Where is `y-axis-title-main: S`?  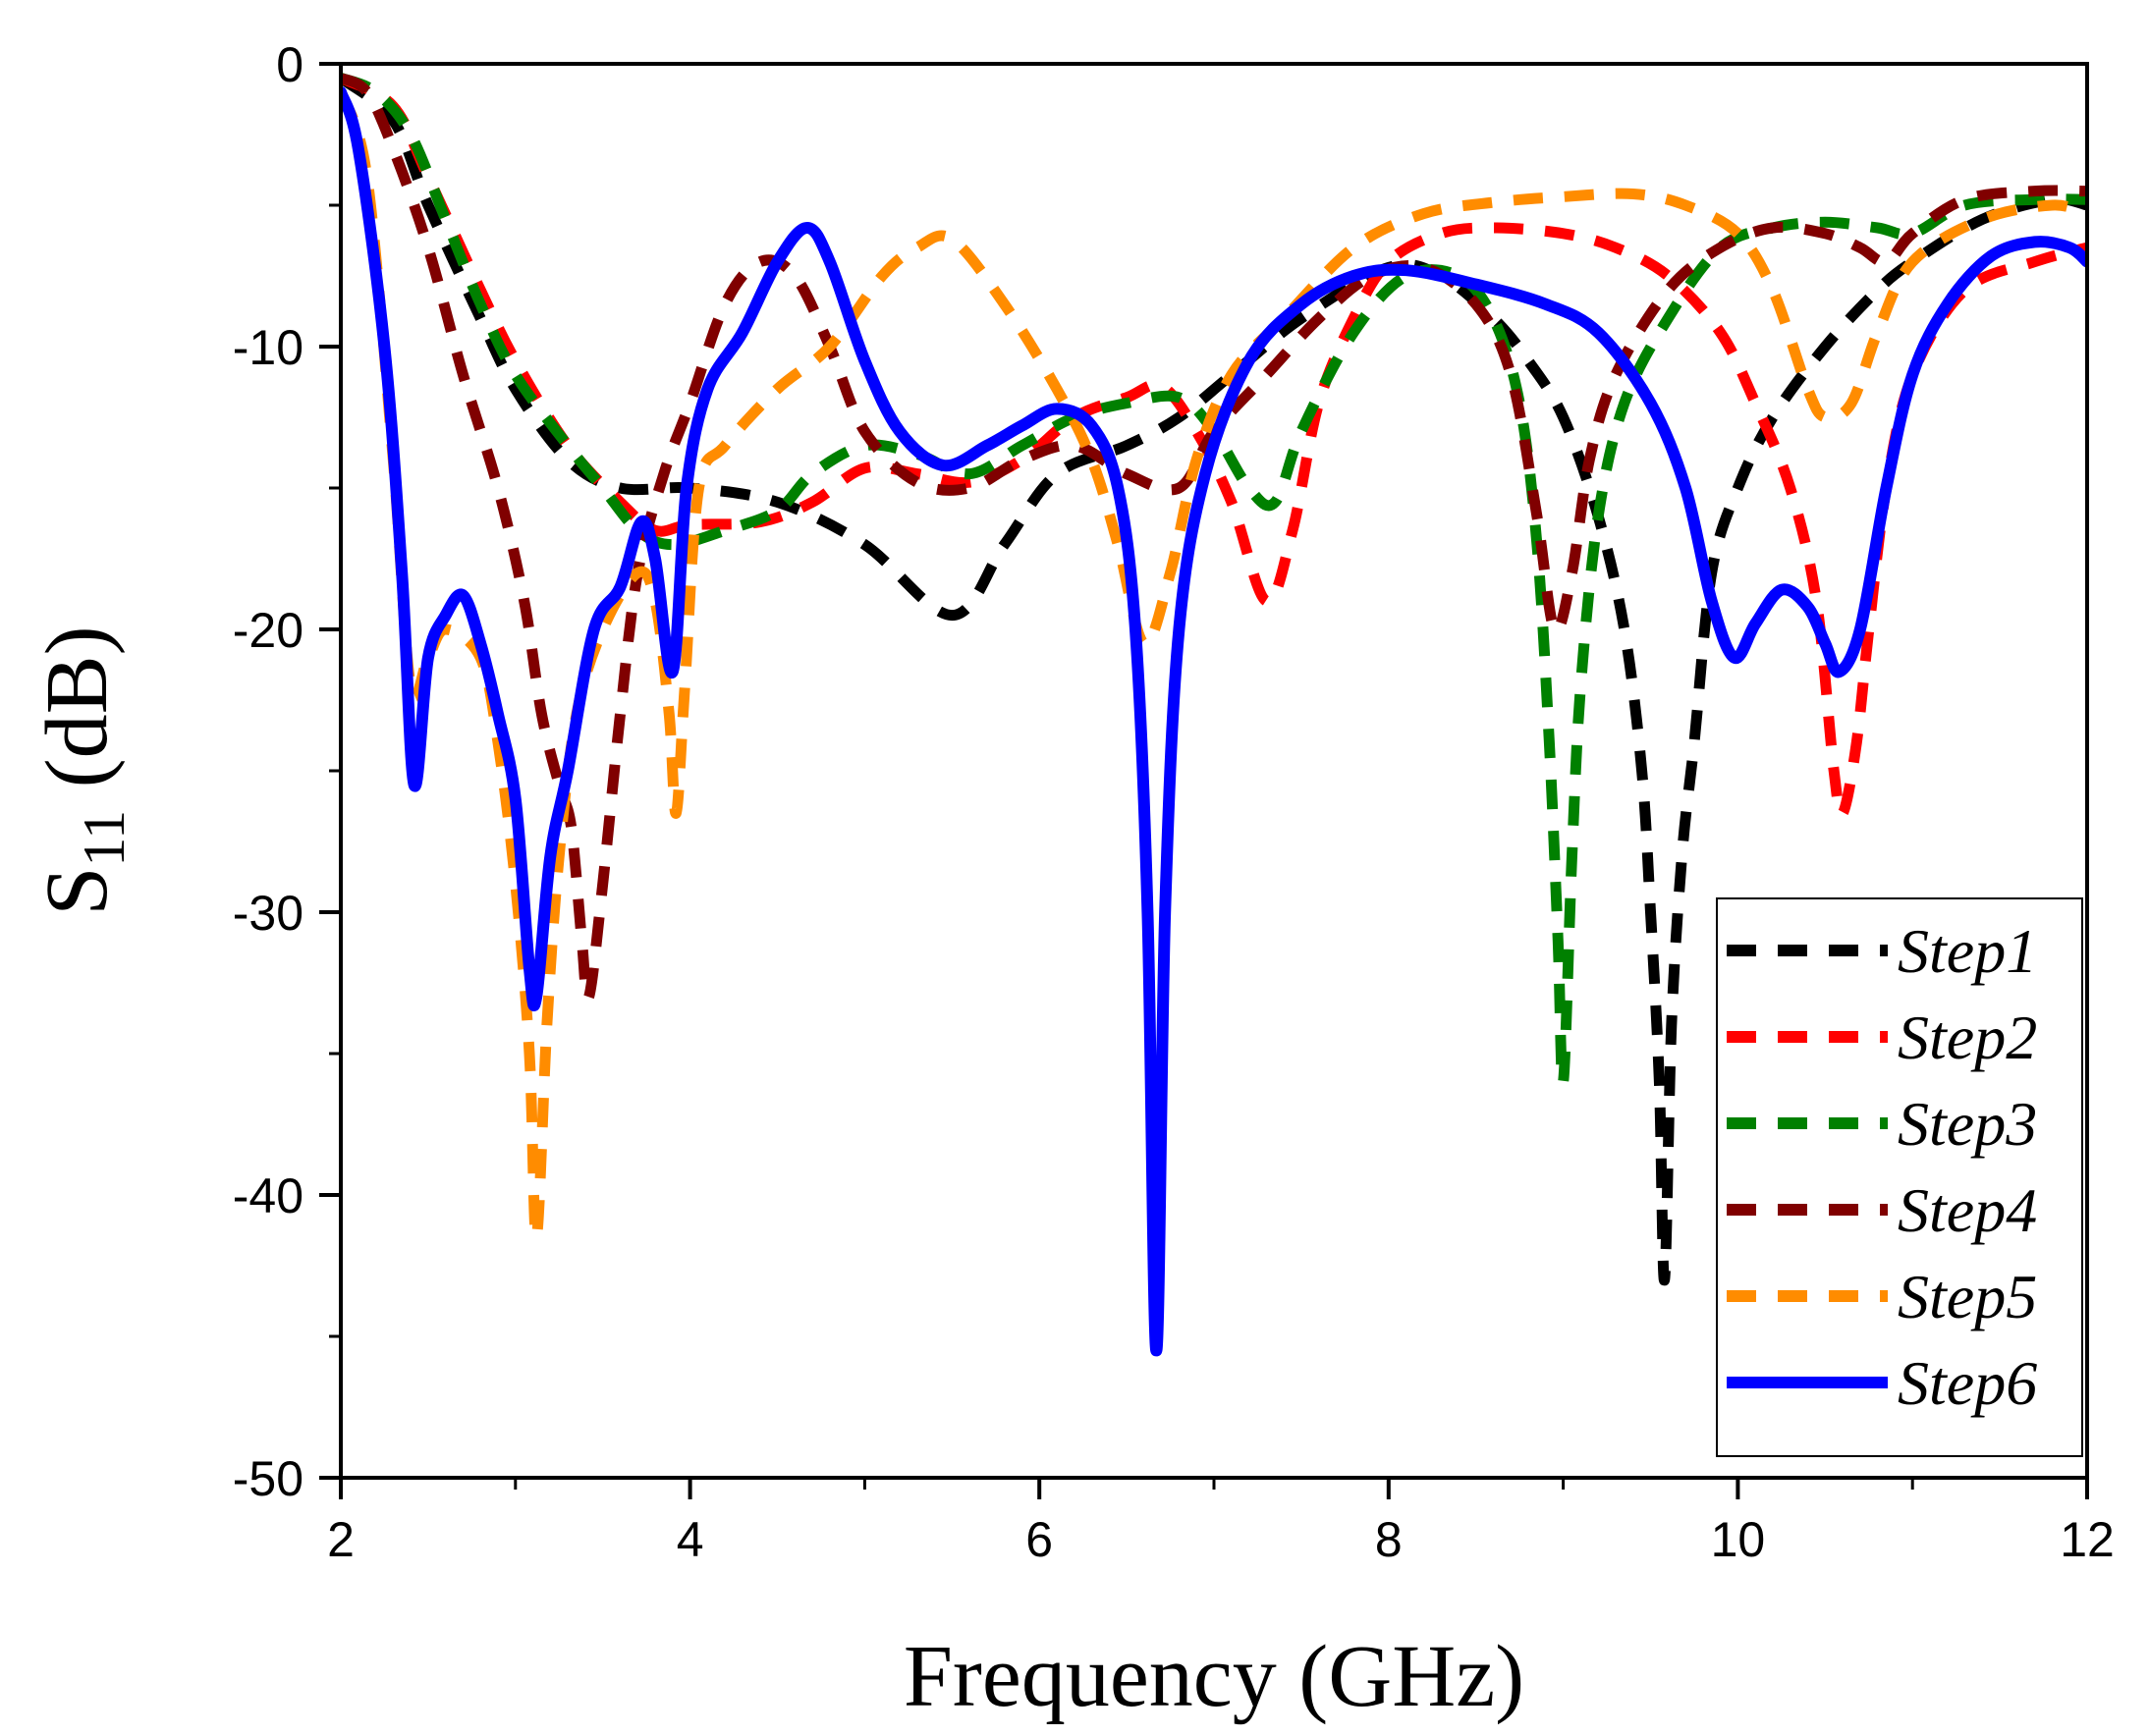 y-axis-title-main: S is located at coordinates (77, 891).